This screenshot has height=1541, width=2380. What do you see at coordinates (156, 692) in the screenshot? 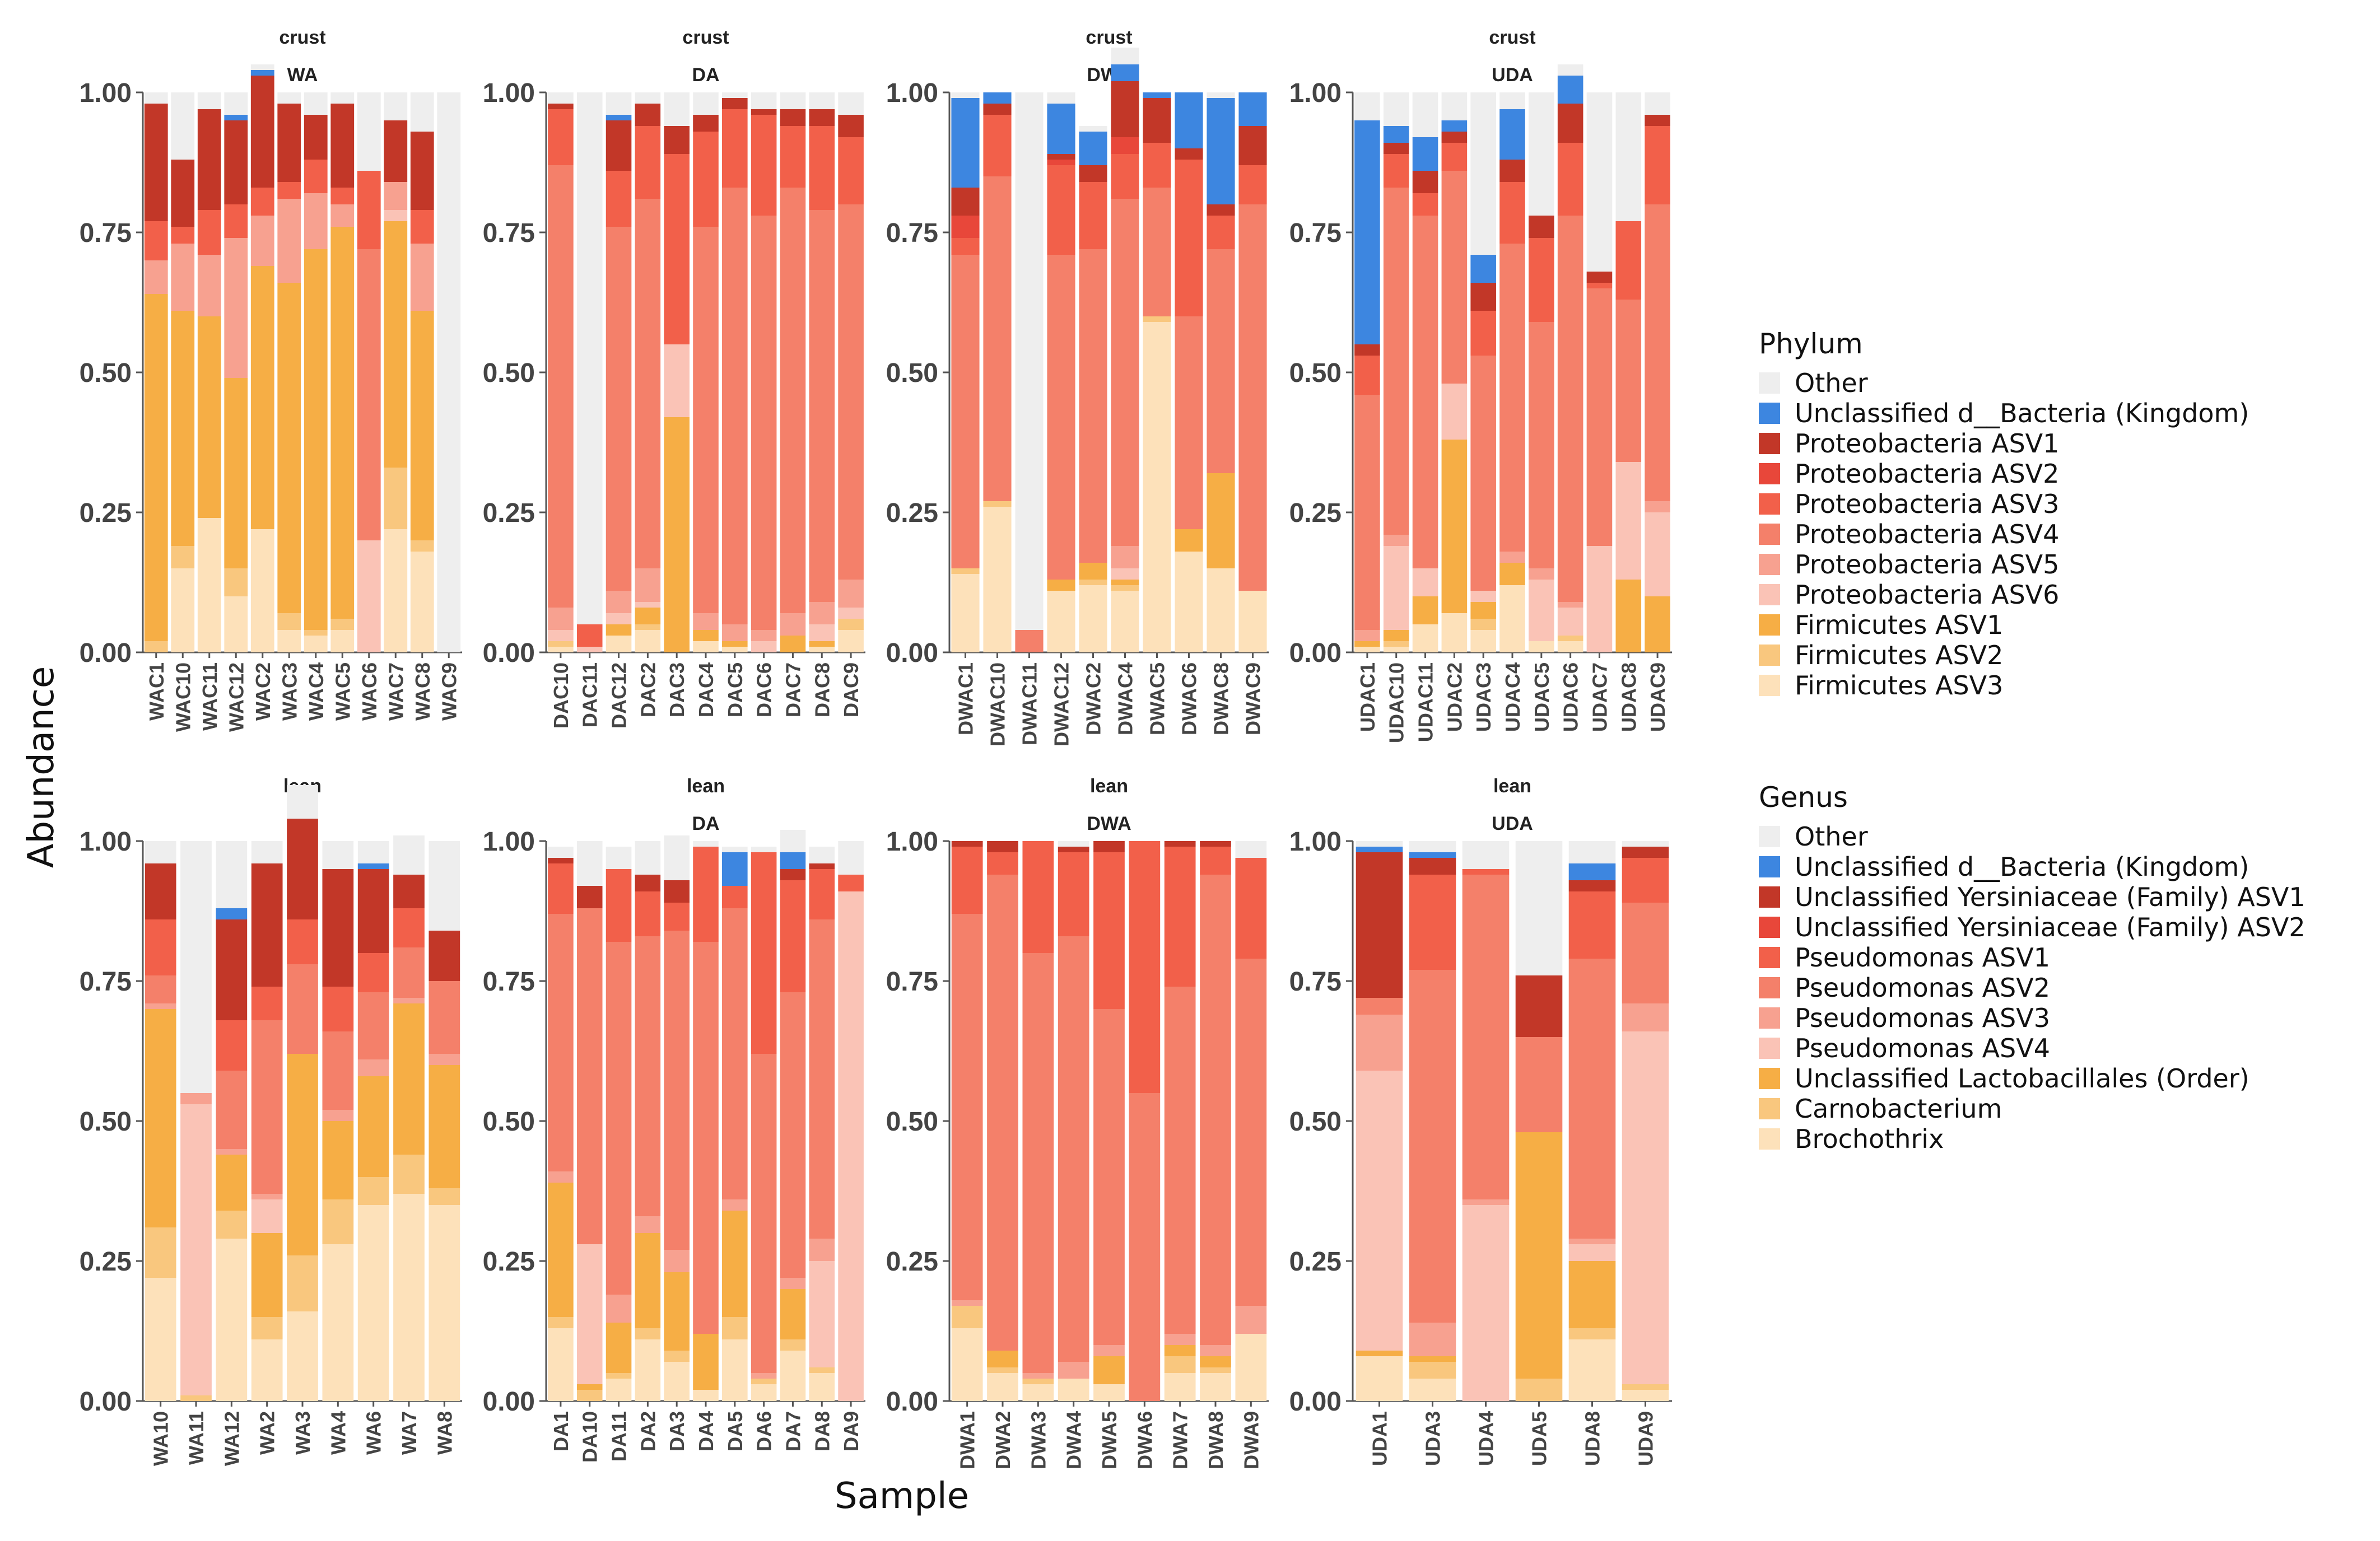
I see `x-tick-label: WAC1` at bounding box center [156, 692].